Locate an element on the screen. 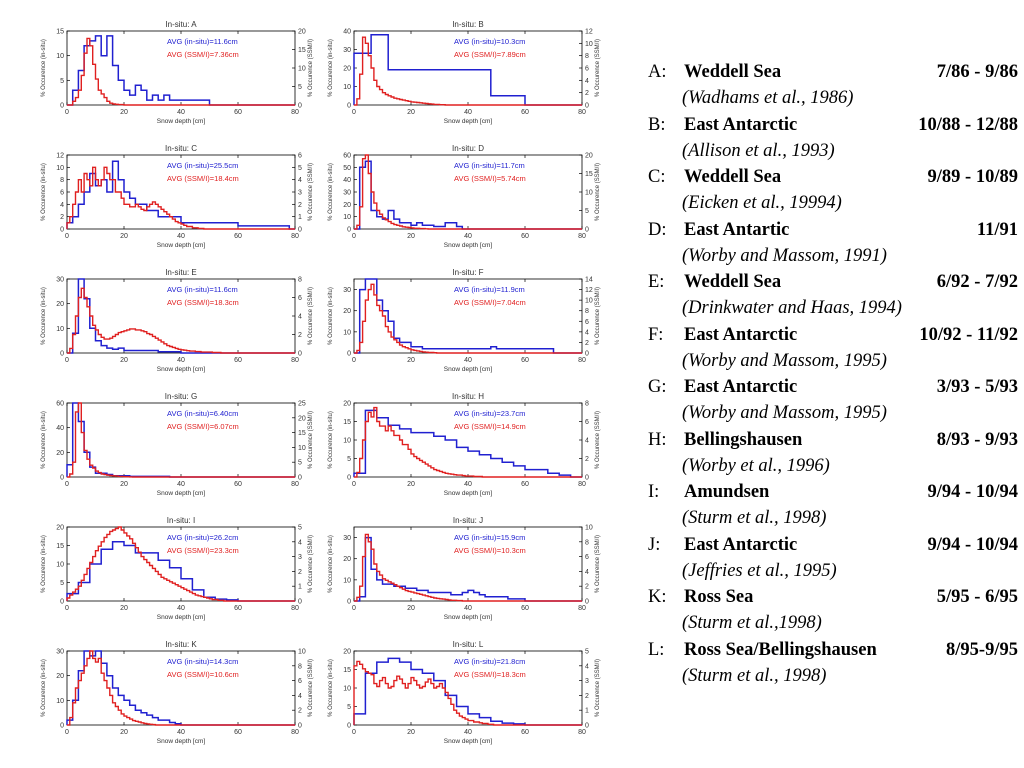 This screenshot has height=768, width=1024. legend-region: East Antartic is located at coordinates (737, 229).